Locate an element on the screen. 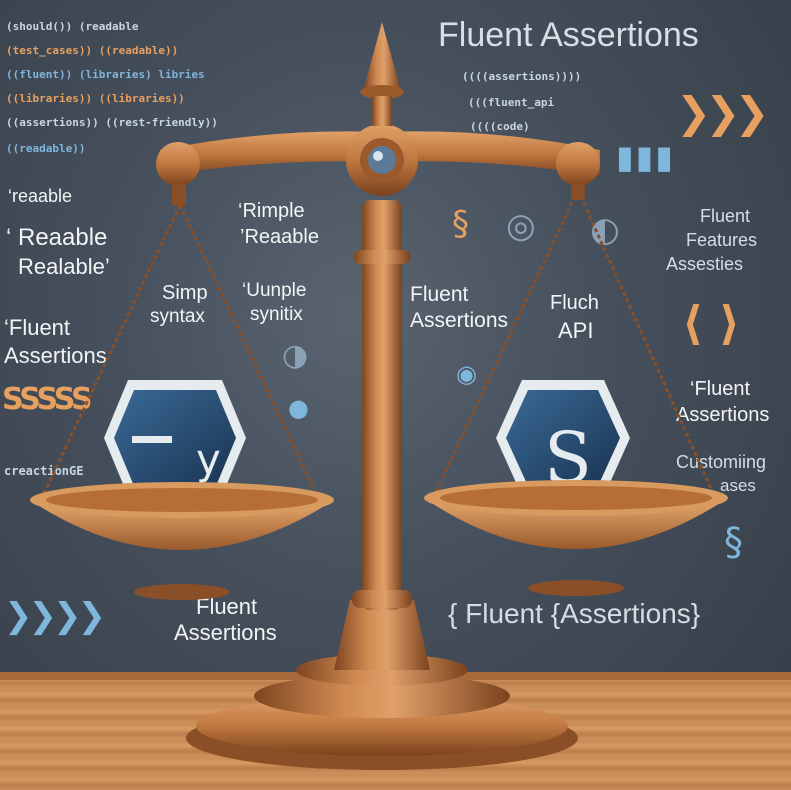 The image size is (791, 790). scale-finial is located at coordinates (382, 55).